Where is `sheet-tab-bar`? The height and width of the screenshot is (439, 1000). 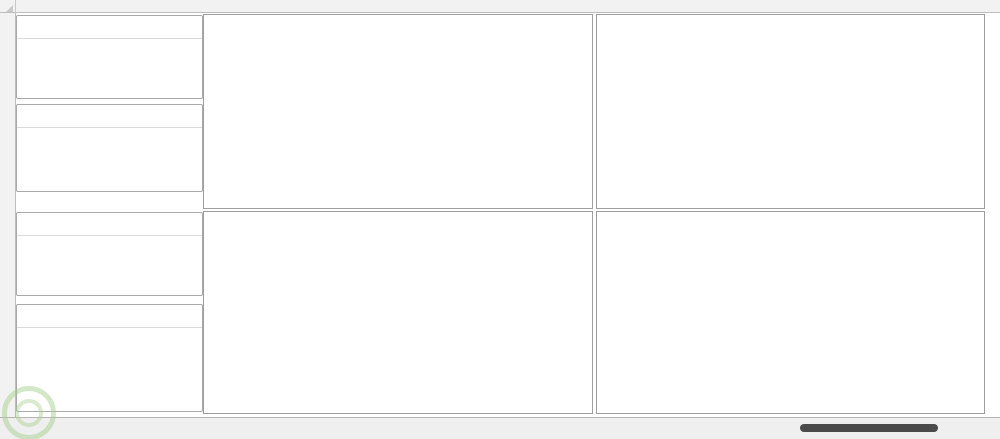 sheet-tab-bar is located at coordinates (500, 428).